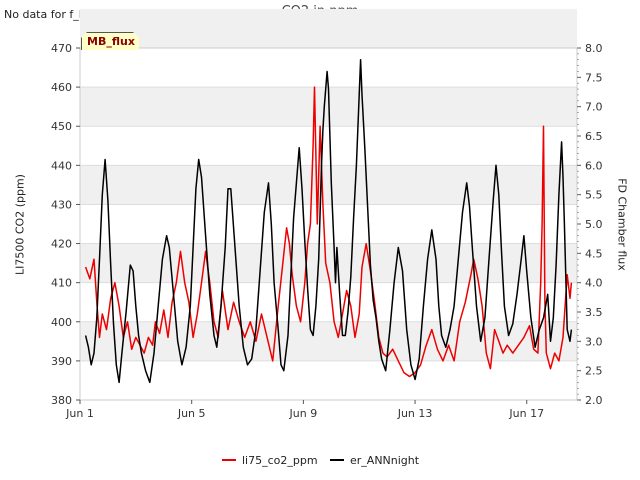  What do you see at coordinates (61, 48) in the screenshot?
I see `y-tick-label: 470` at bounding box center [61, 48].